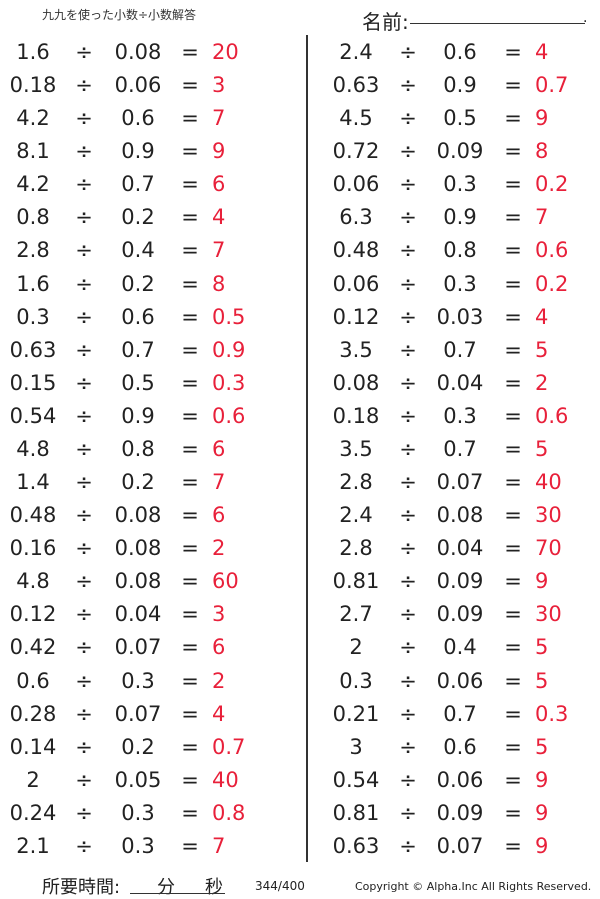 The width and height of the screenshot is (600, 899). I want to click on problem-row: 0.3 ÷ 0.6 = 0.5, so click(150, 317).